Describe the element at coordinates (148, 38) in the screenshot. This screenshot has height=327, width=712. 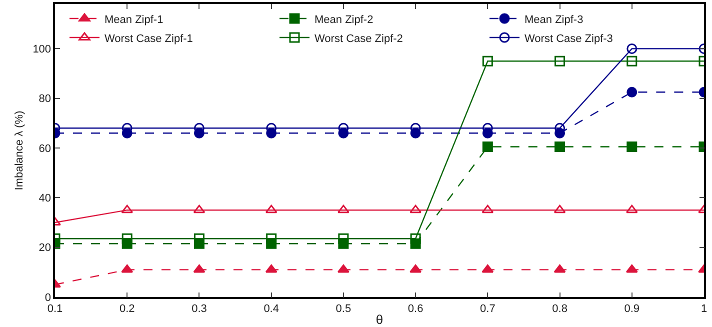
I see `legend-label: Worst Case Zipf-1` at that location.